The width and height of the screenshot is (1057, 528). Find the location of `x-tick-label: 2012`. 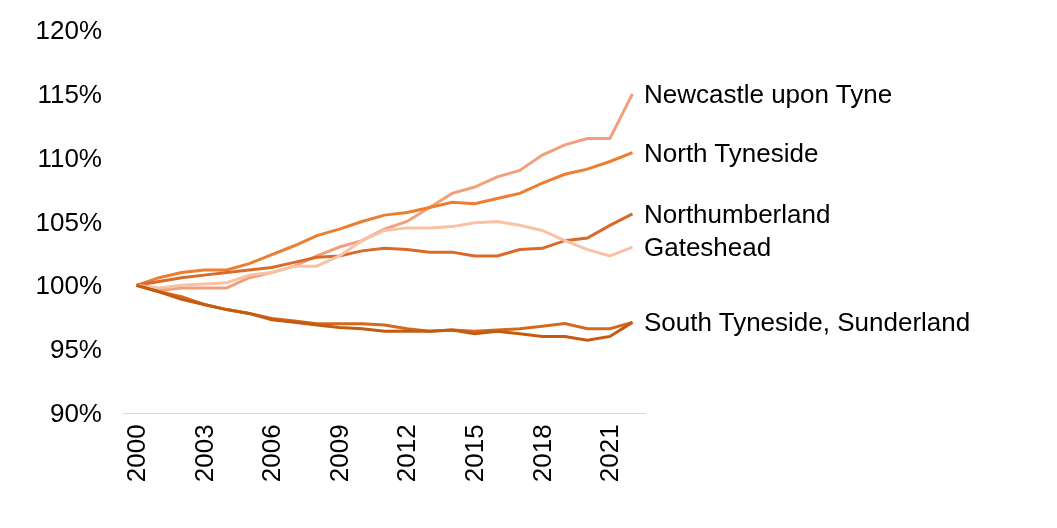

x-tick-label: 2012 is located at coordinates (406, 453).